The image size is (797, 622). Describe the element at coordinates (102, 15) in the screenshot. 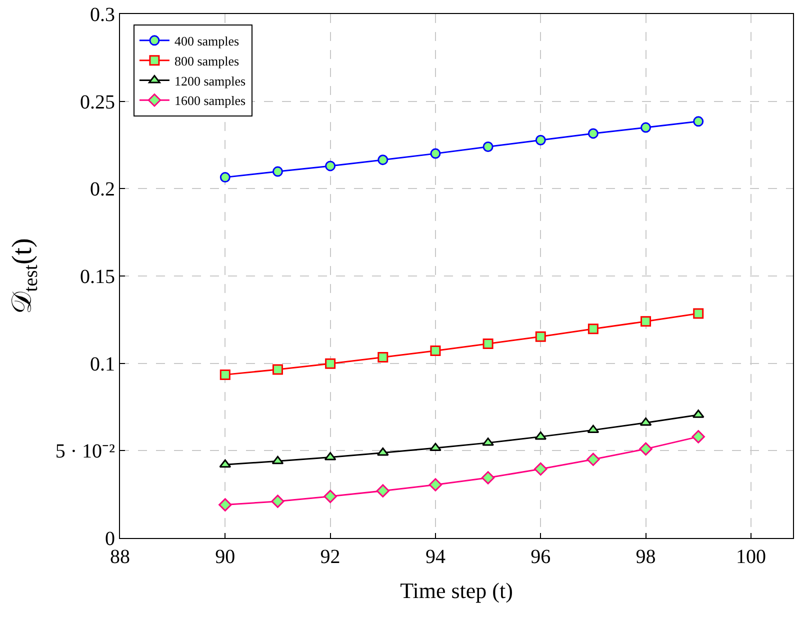

I see `y-tick-label: 0.3` at that location.